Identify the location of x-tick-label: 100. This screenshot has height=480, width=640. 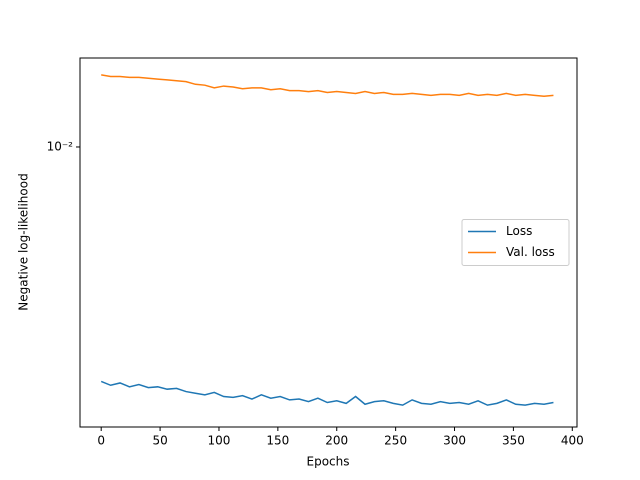
(219, 441).